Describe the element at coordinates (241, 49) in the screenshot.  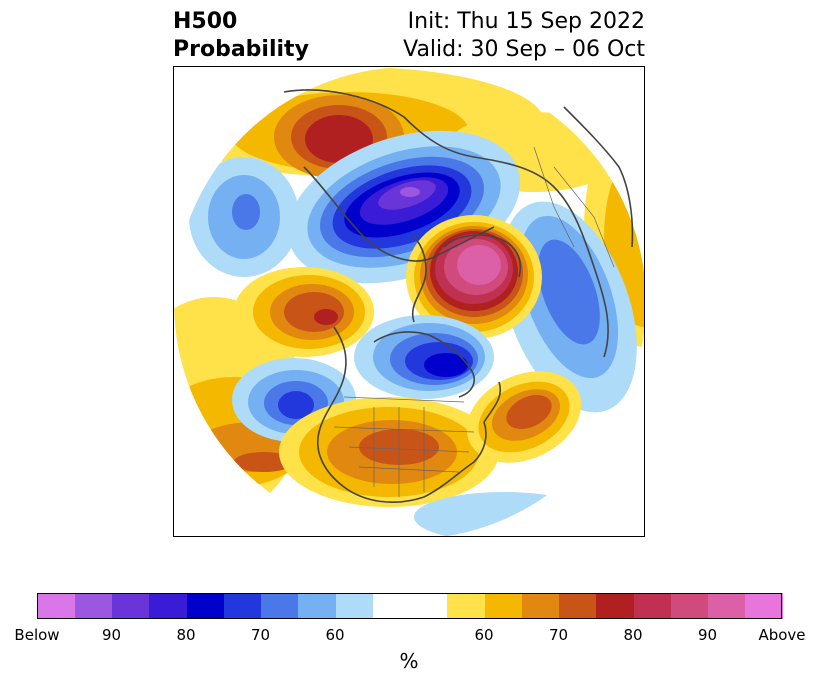
I see `title-line-2: Probability` at that location.